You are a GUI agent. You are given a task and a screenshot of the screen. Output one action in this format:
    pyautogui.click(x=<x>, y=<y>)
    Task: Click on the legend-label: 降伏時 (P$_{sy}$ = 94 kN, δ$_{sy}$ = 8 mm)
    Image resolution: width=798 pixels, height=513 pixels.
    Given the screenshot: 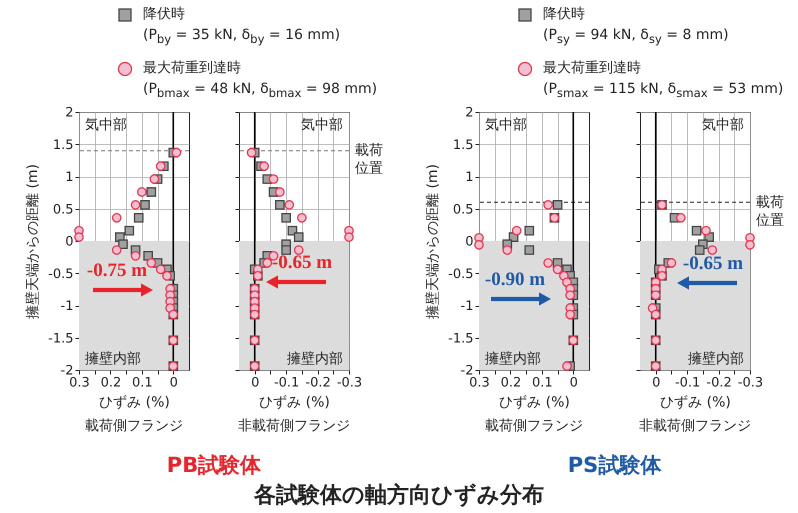 What is the action you would take?
    pyautogui.click(x=636, y=26)
    